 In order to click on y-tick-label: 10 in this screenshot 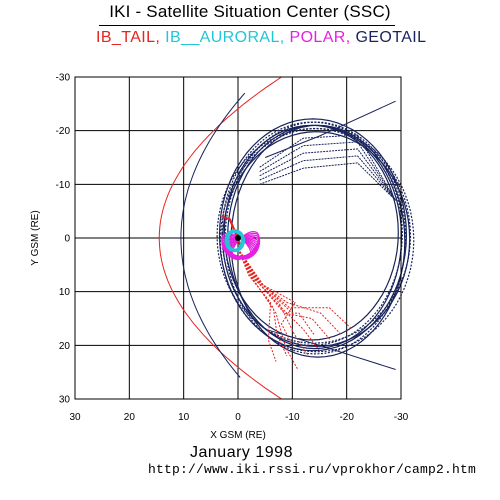, I will do `click(65, 292)`.